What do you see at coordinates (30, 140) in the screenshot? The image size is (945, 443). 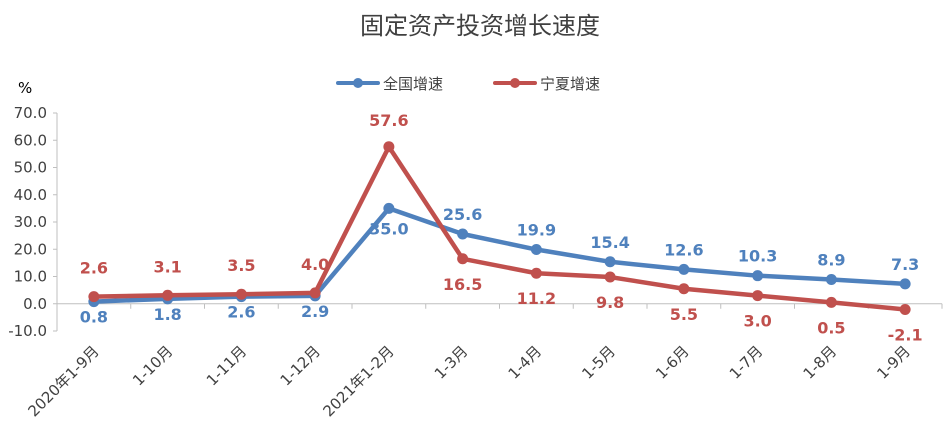 I see `y-tick-label: 60.0` at bounding box center [30, 140].